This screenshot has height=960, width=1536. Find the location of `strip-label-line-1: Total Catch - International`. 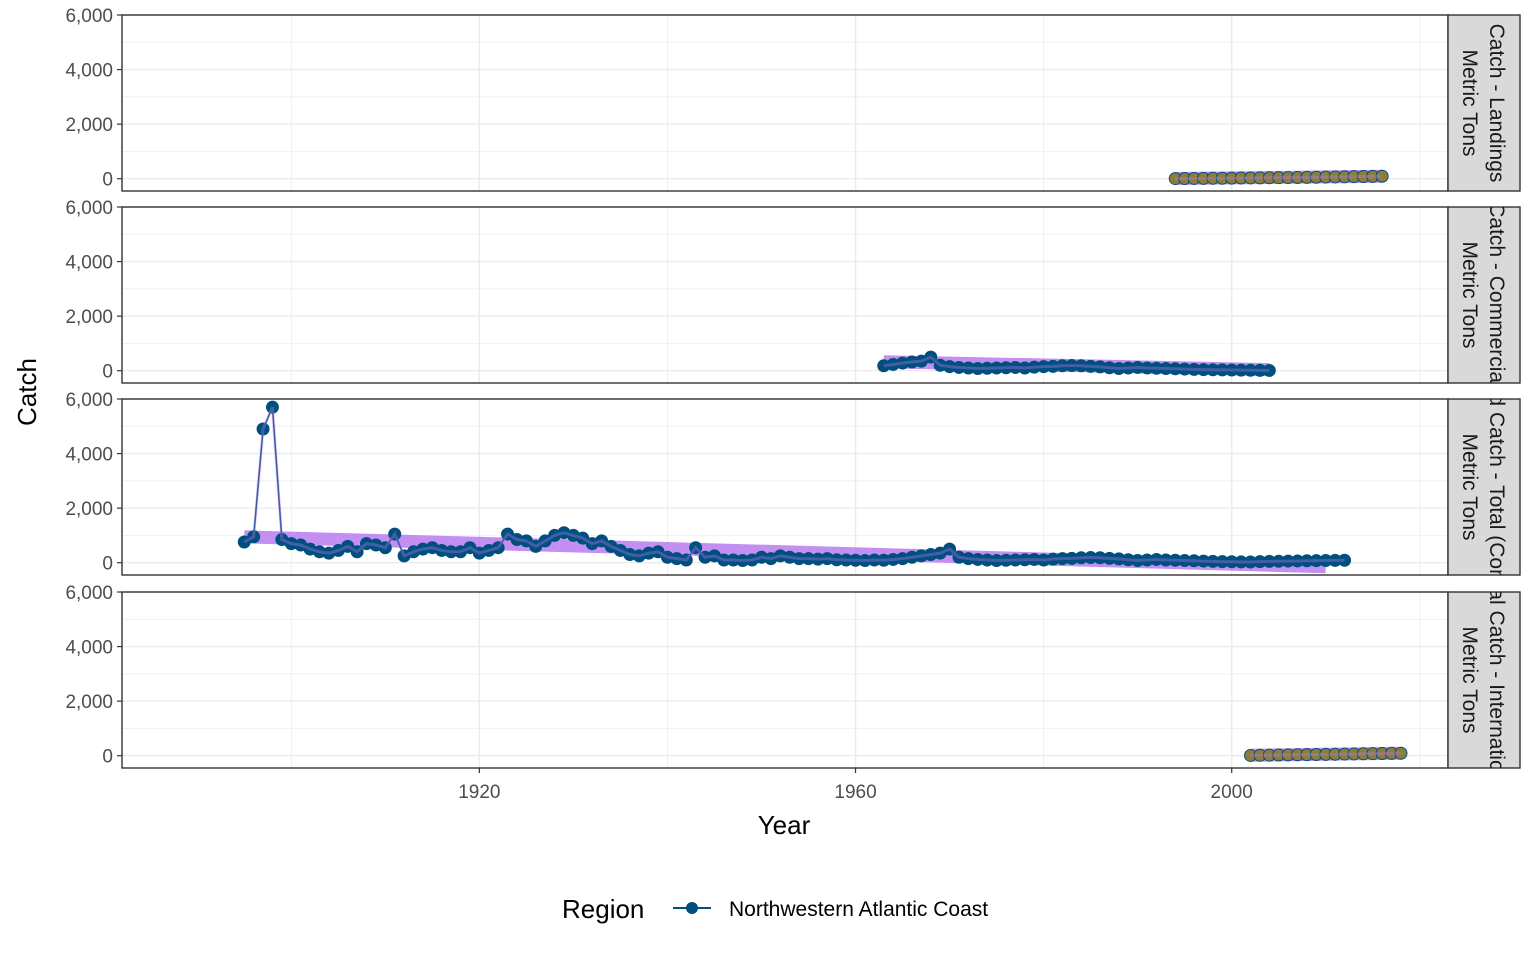

strip-label-line-1: Total Catch - International is located at coordinates (1496, 679).